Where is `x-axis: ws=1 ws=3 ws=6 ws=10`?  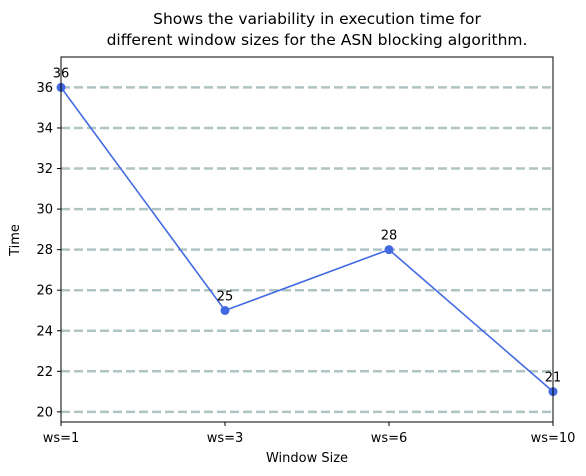 x-axis: ws=1 ws=3 ws=6 ws=10 is located at coordinates (309, 434).